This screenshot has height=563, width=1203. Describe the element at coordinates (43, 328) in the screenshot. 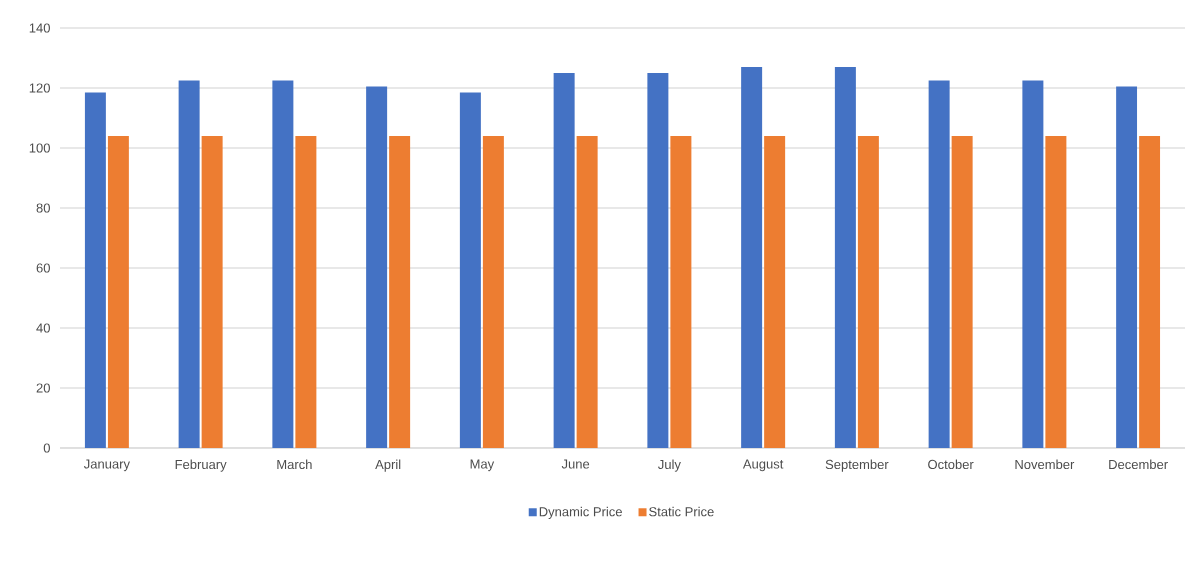

I see `y-tick-label: 40` at that location.